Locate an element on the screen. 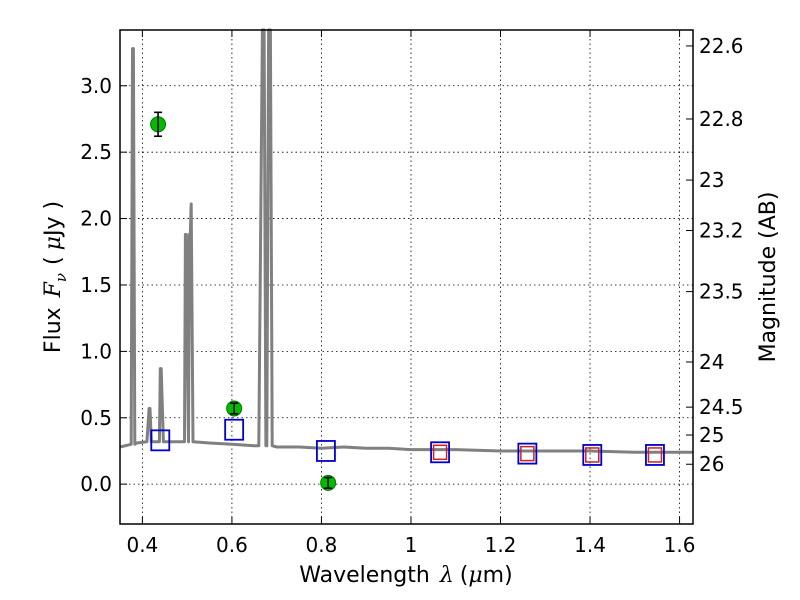 This screenshot has width=800, height=600. y-tick-label: 2.0 is located at coordinates (96, 219).